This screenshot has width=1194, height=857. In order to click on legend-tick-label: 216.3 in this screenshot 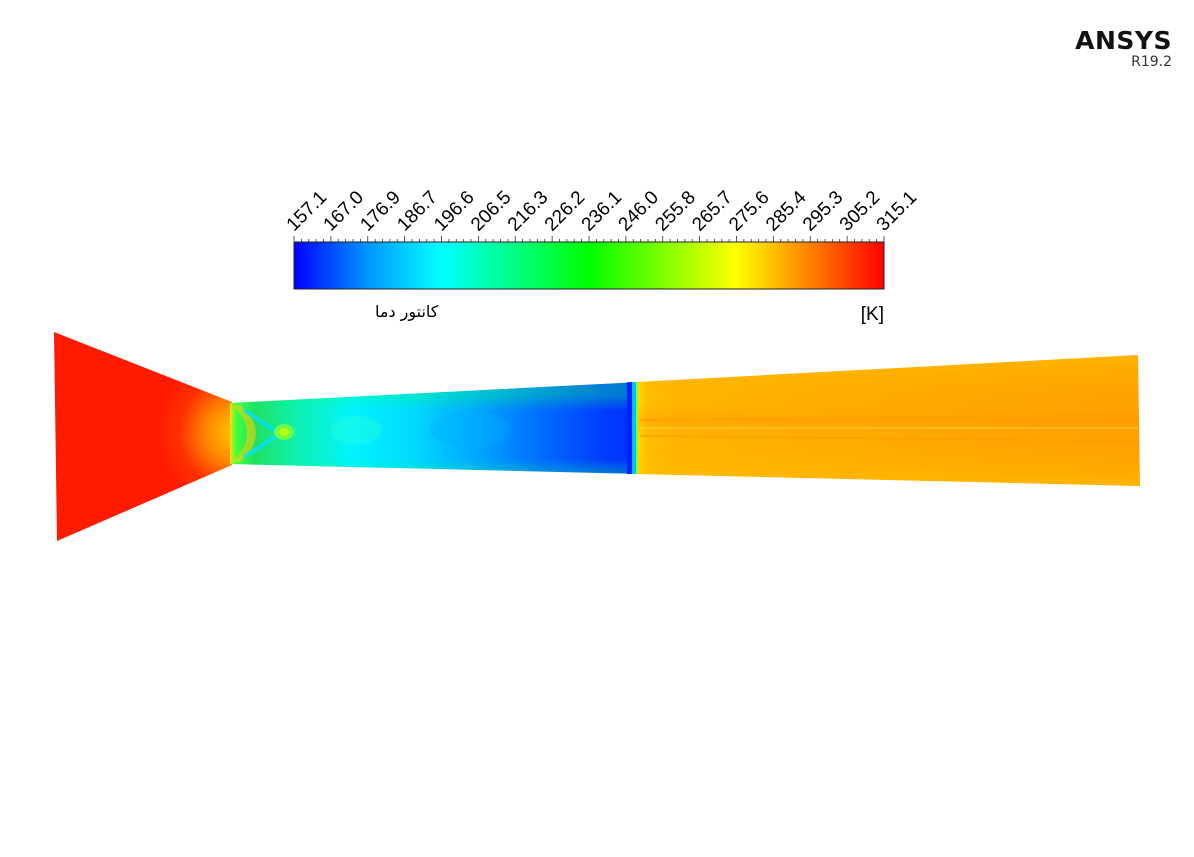, I will do `click(528, 211)`.